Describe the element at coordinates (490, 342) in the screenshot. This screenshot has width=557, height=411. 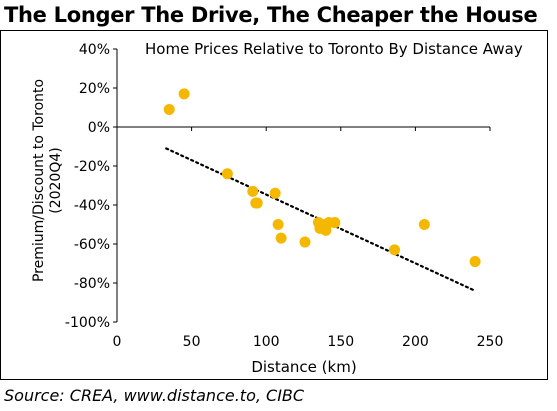
I see `x-tick-label: 250` at that location.